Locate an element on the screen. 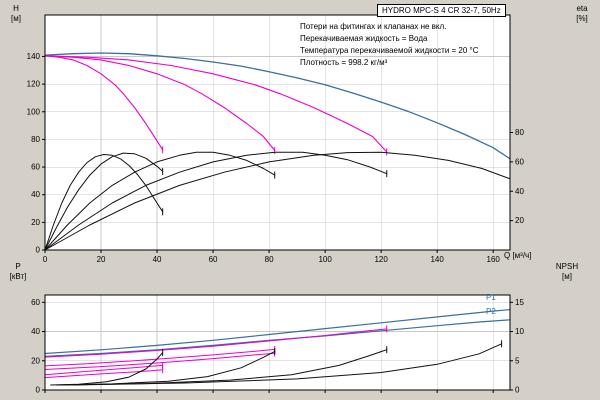  eta-axis-symbol: eta is located at coordinates (582, 8).